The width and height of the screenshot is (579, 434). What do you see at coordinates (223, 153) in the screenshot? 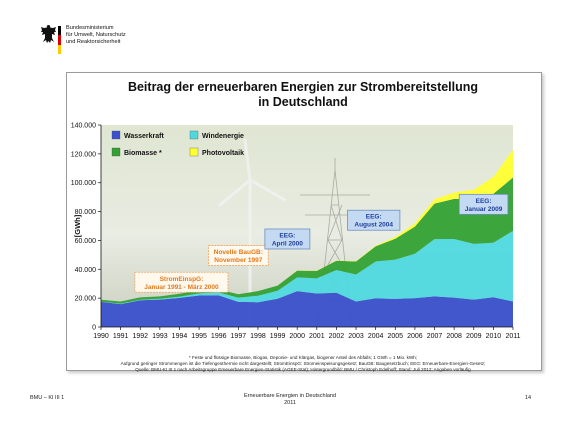
I see `legend-label: Photovoltaik` at bounding box center [223, 153].